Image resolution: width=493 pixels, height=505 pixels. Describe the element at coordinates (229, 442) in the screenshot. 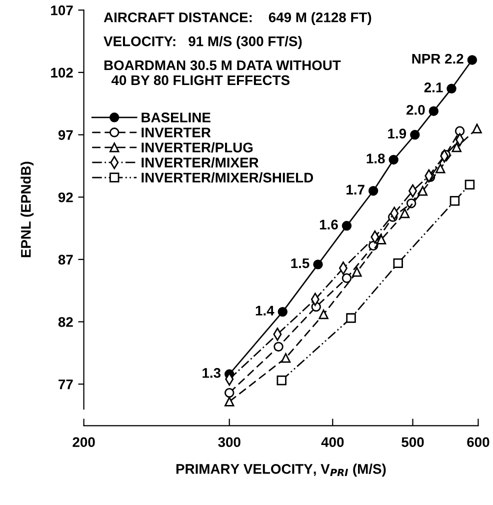

I see `x-tick-label: 300` at that location.